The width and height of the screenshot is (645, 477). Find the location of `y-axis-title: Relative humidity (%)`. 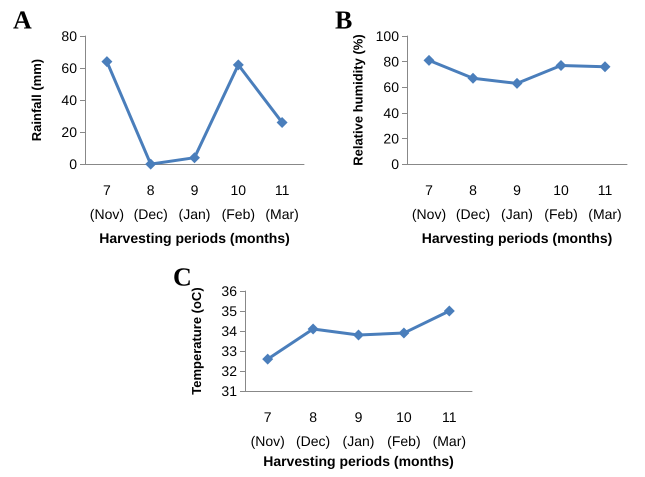

y-axis-title: Relative humidity (%) is located at coordinates (358, 100).